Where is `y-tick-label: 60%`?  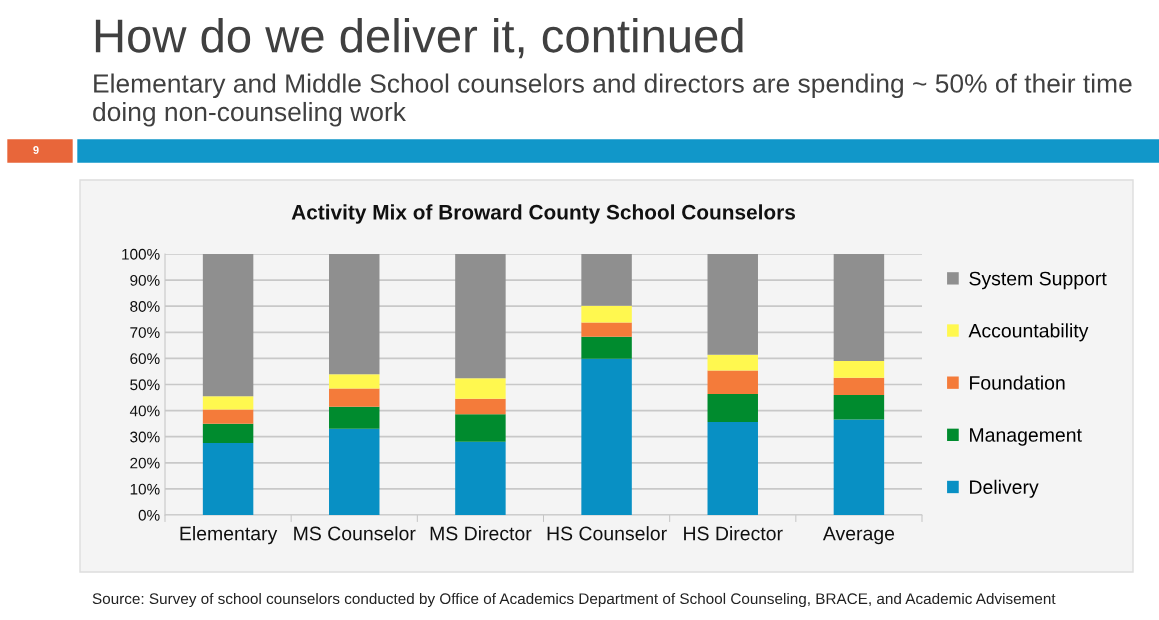 y-tick-label: 60% is located at coordinates (145, 359).